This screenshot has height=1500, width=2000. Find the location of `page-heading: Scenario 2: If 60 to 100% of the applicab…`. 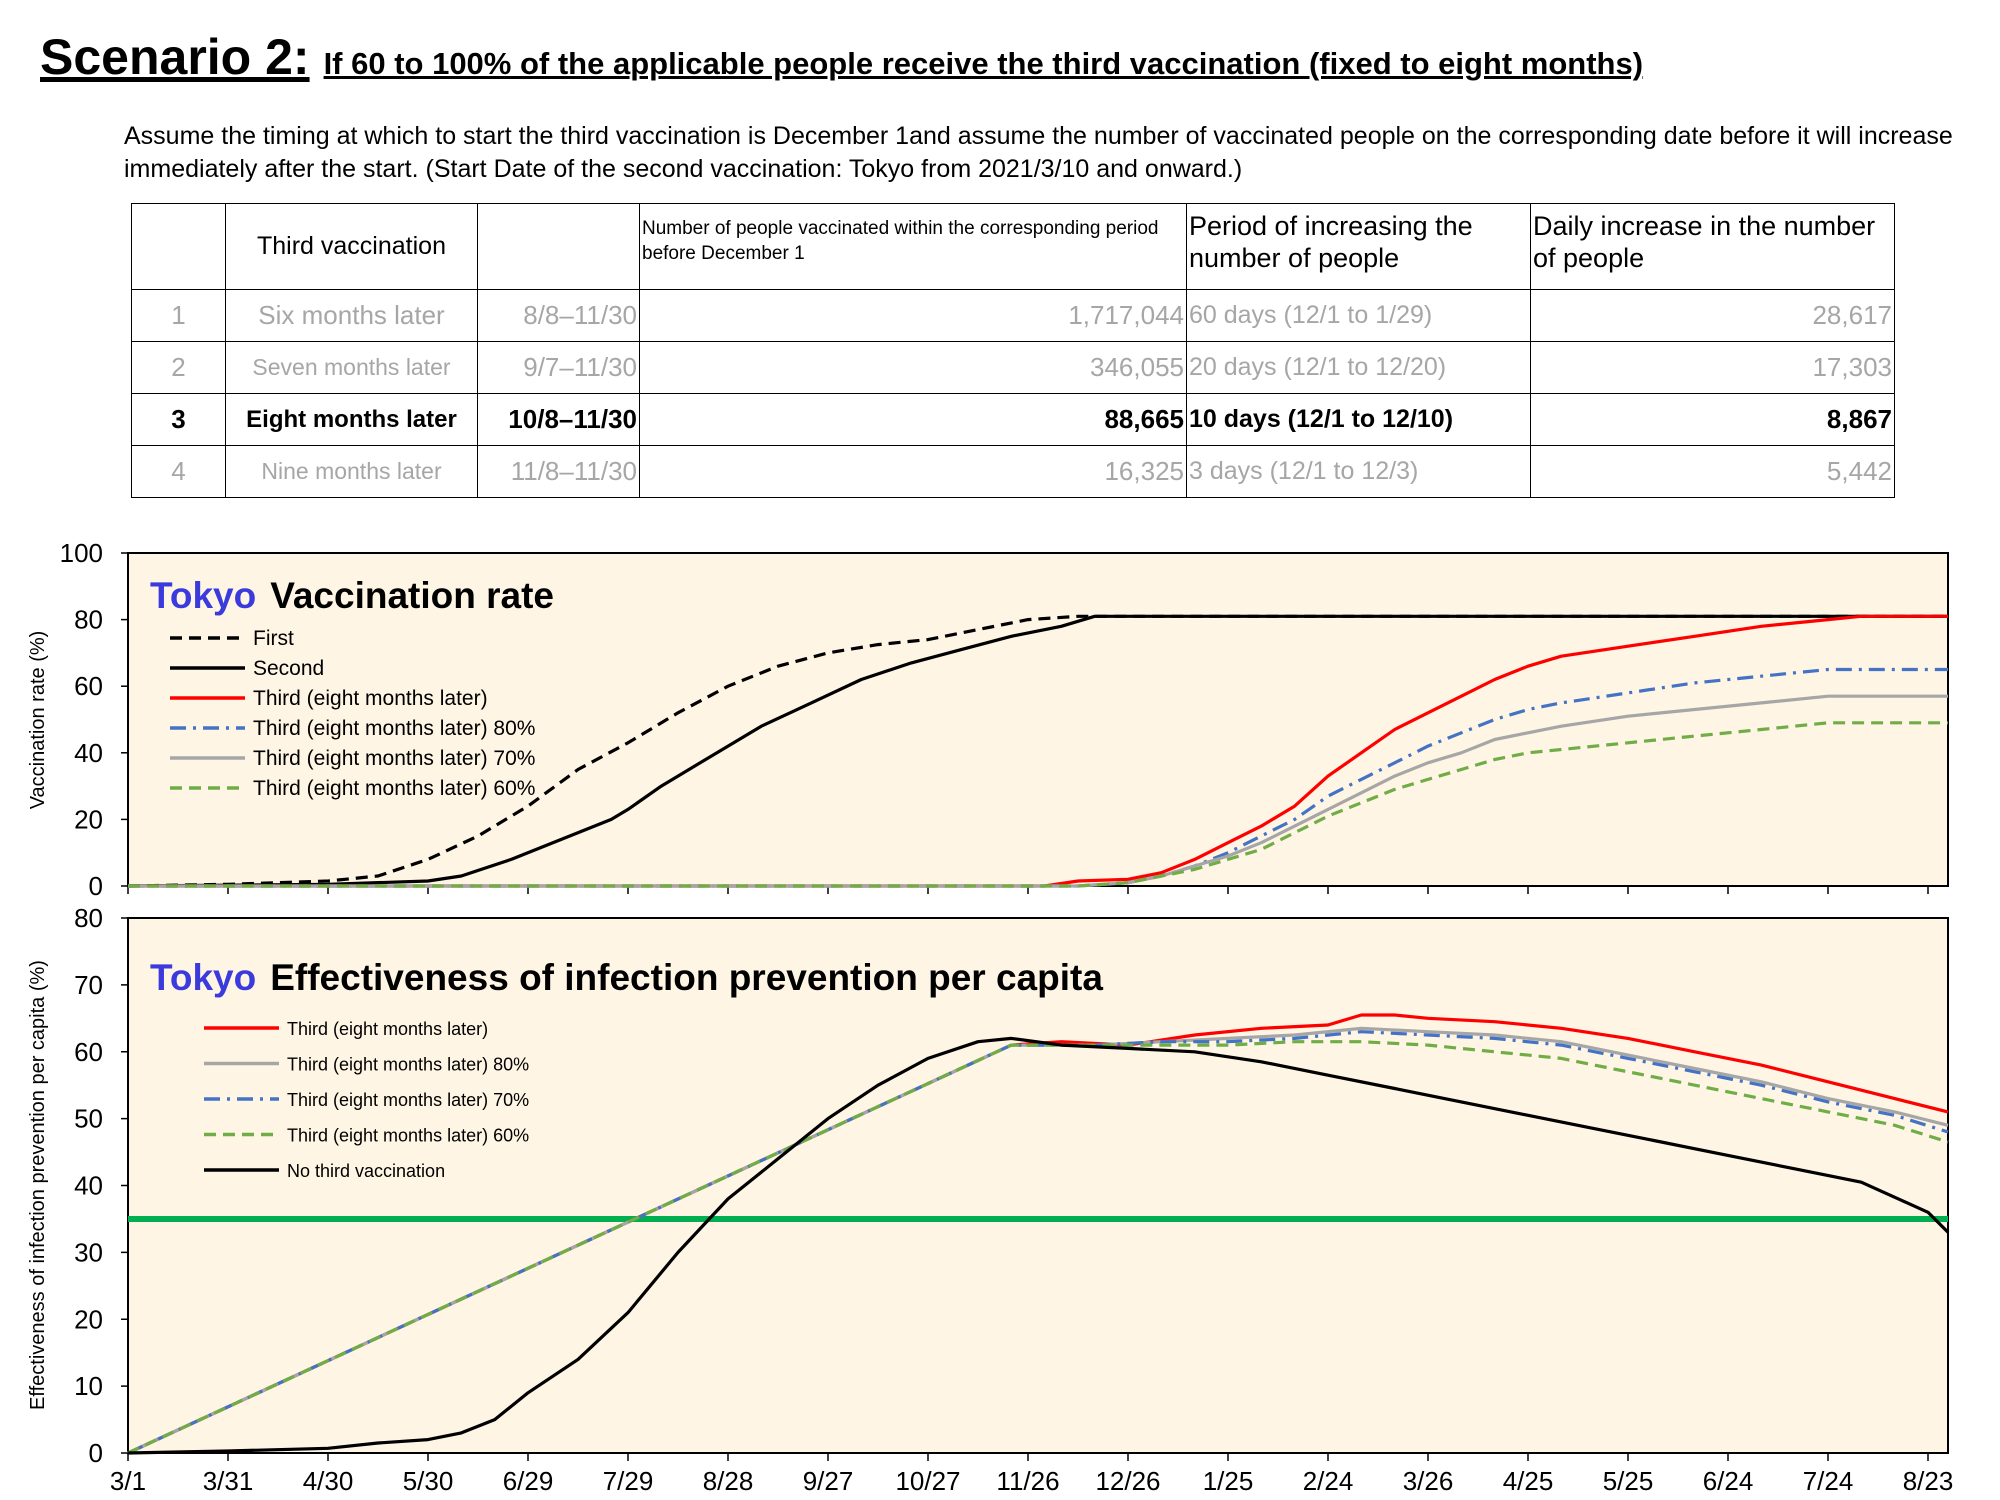

page-heading: Scenario 2: If 60 to 100% of the applicab… is located at coordinates (841, 57).